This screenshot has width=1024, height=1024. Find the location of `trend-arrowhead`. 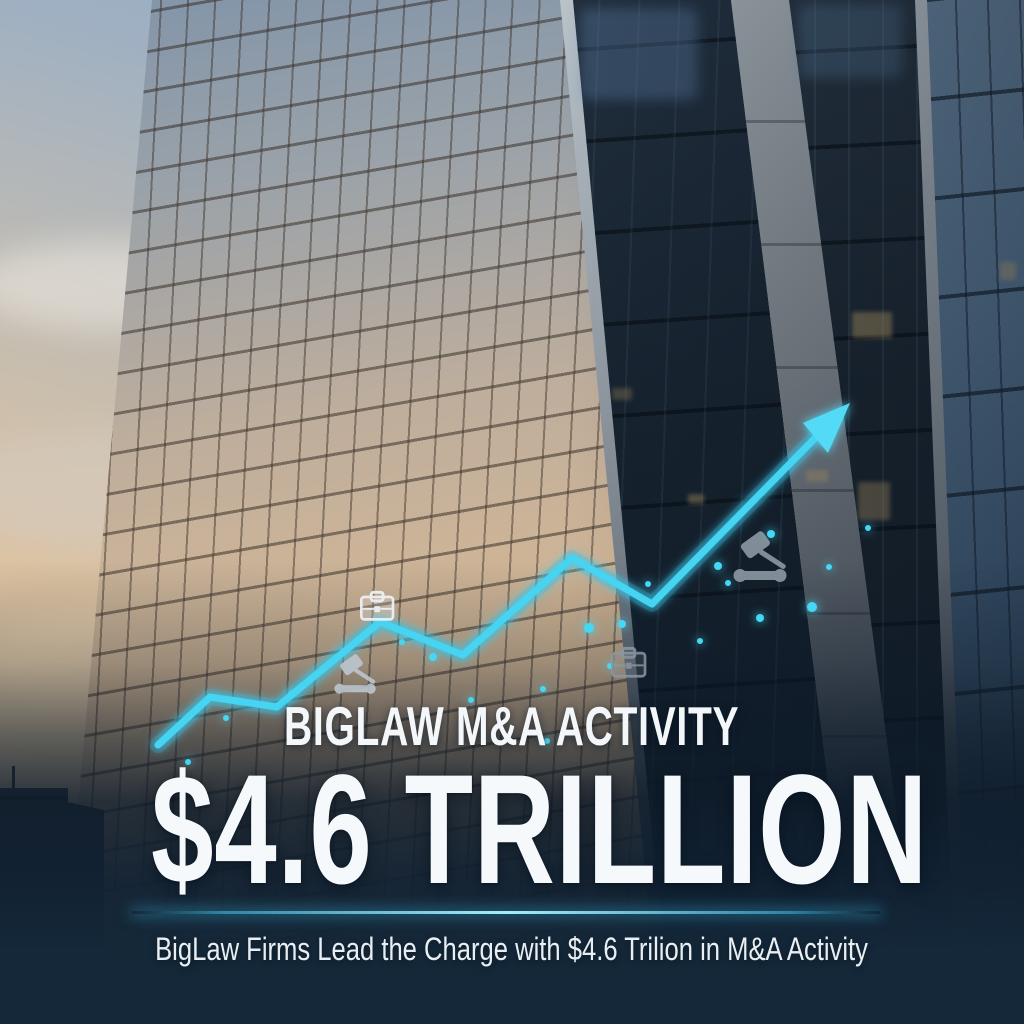

trend-arrowhead is located at coordinates (826, 428).